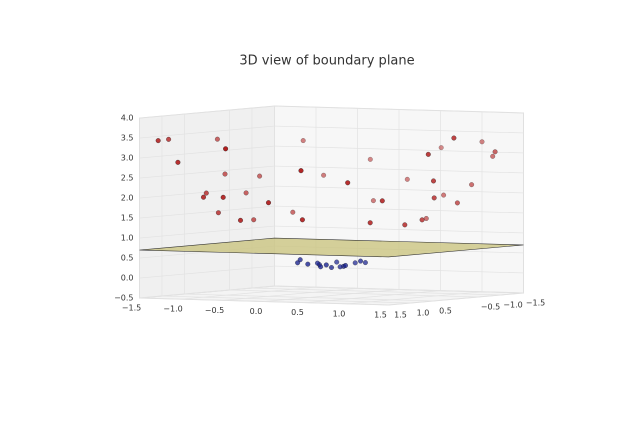 Image resolution: width=639 pixels, height=430 pixels. I want to click on z-tick-label: 4.0, so click(127, 118).